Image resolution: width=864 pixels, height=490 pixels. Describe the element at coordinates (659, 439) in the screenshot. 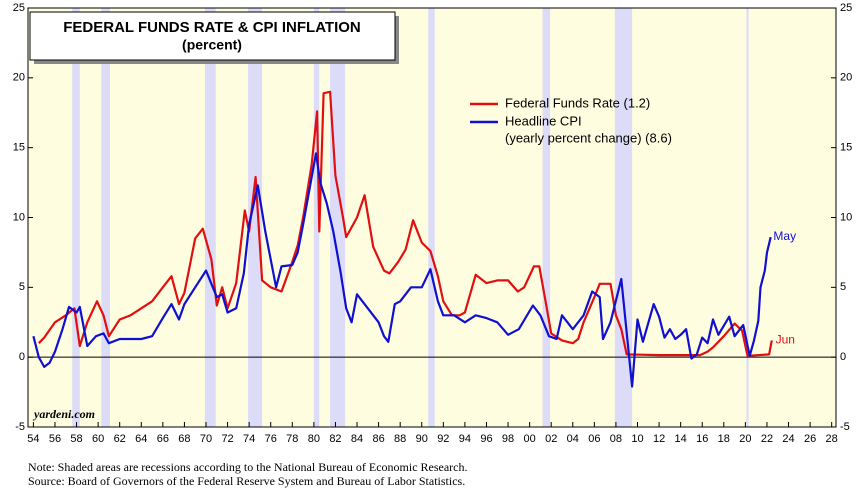

I see `x-tick-label: 12` at that location.